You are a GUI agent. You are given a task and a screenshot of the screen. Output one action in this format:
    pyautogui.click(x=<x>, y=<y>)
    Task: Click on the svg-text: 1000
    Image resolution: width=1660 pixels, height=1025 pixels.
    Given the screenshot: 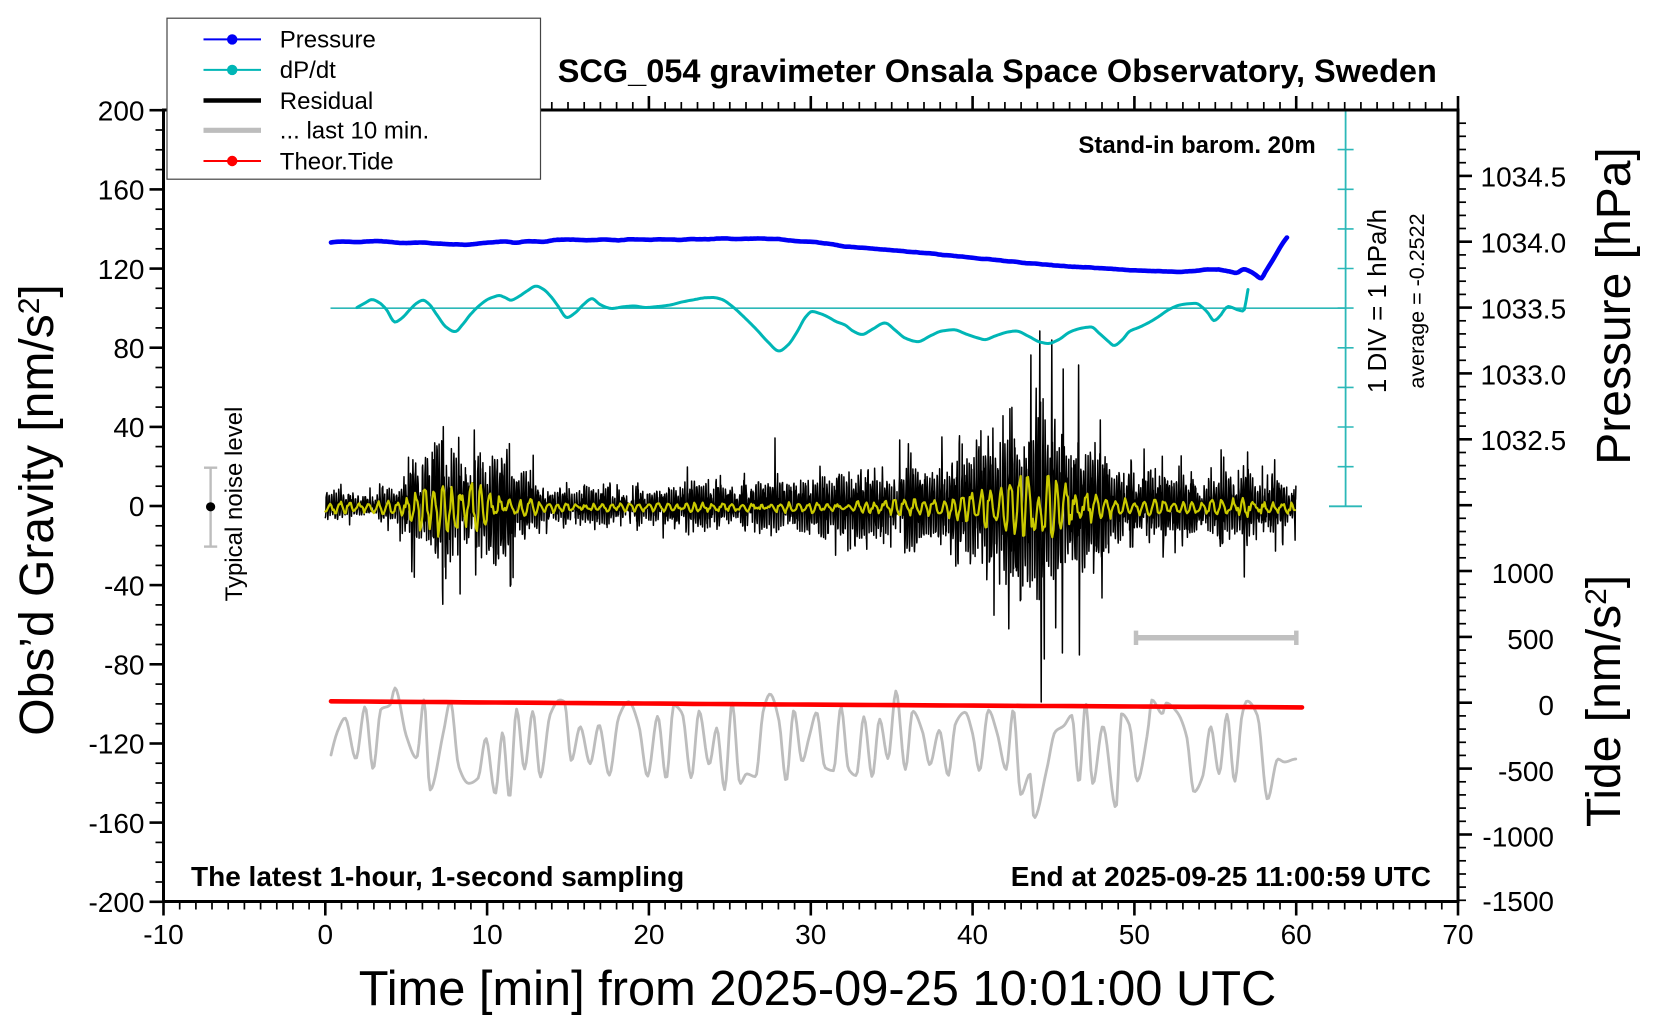 What is the action you would take?
    pyautogui.click(x=1523, y=573)
    